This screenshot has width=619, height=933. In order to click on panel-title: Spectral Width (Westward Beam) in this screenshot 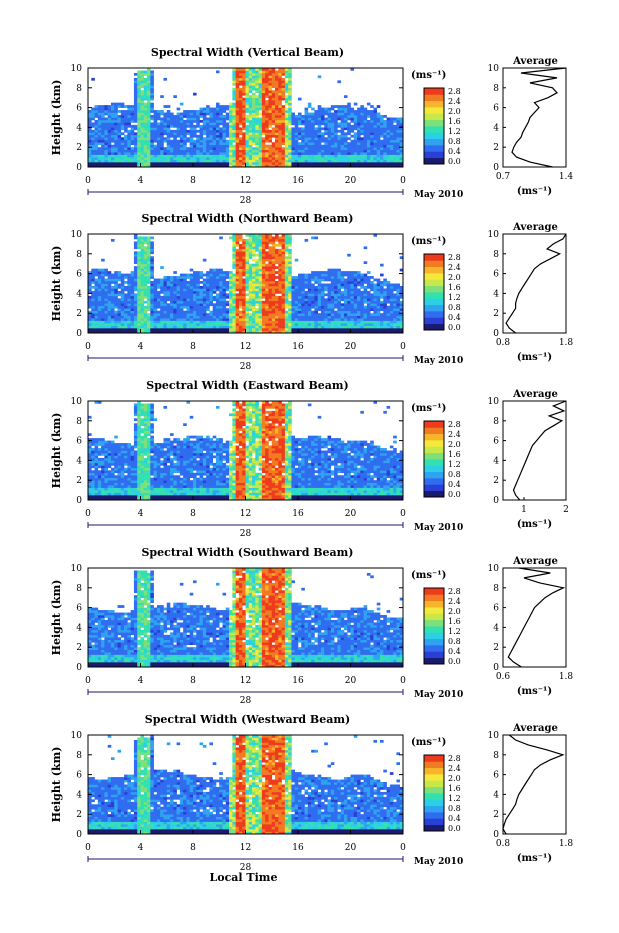, I will do `click(247, 719)`.